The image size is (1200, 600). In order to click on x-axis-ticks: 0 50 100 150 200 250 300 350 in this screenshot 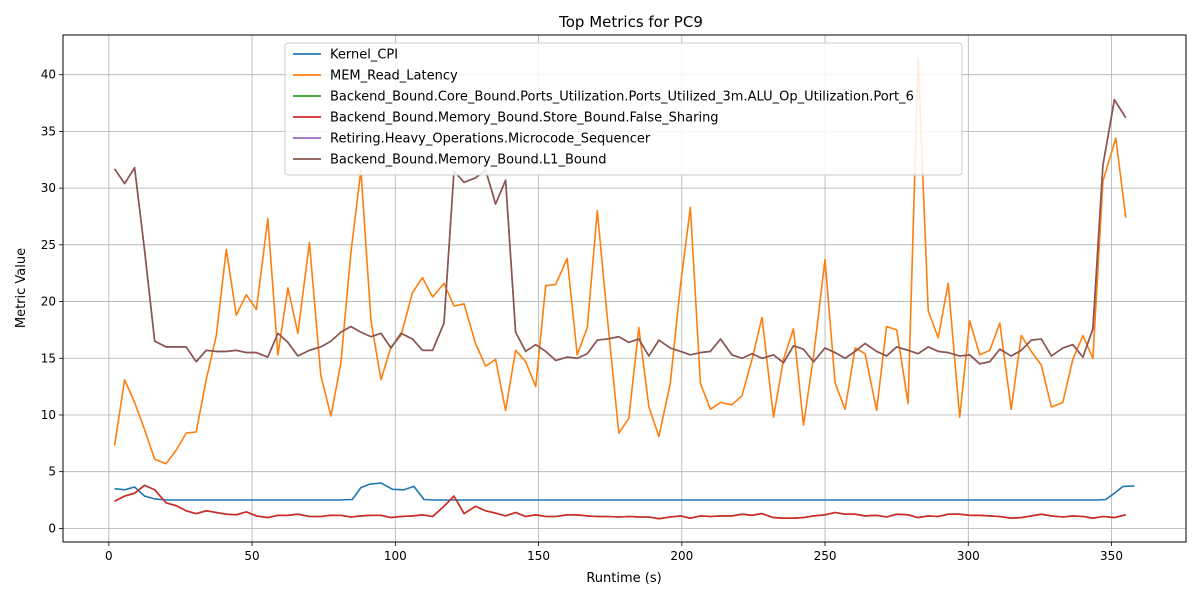, I will do `click(614, 552)`.